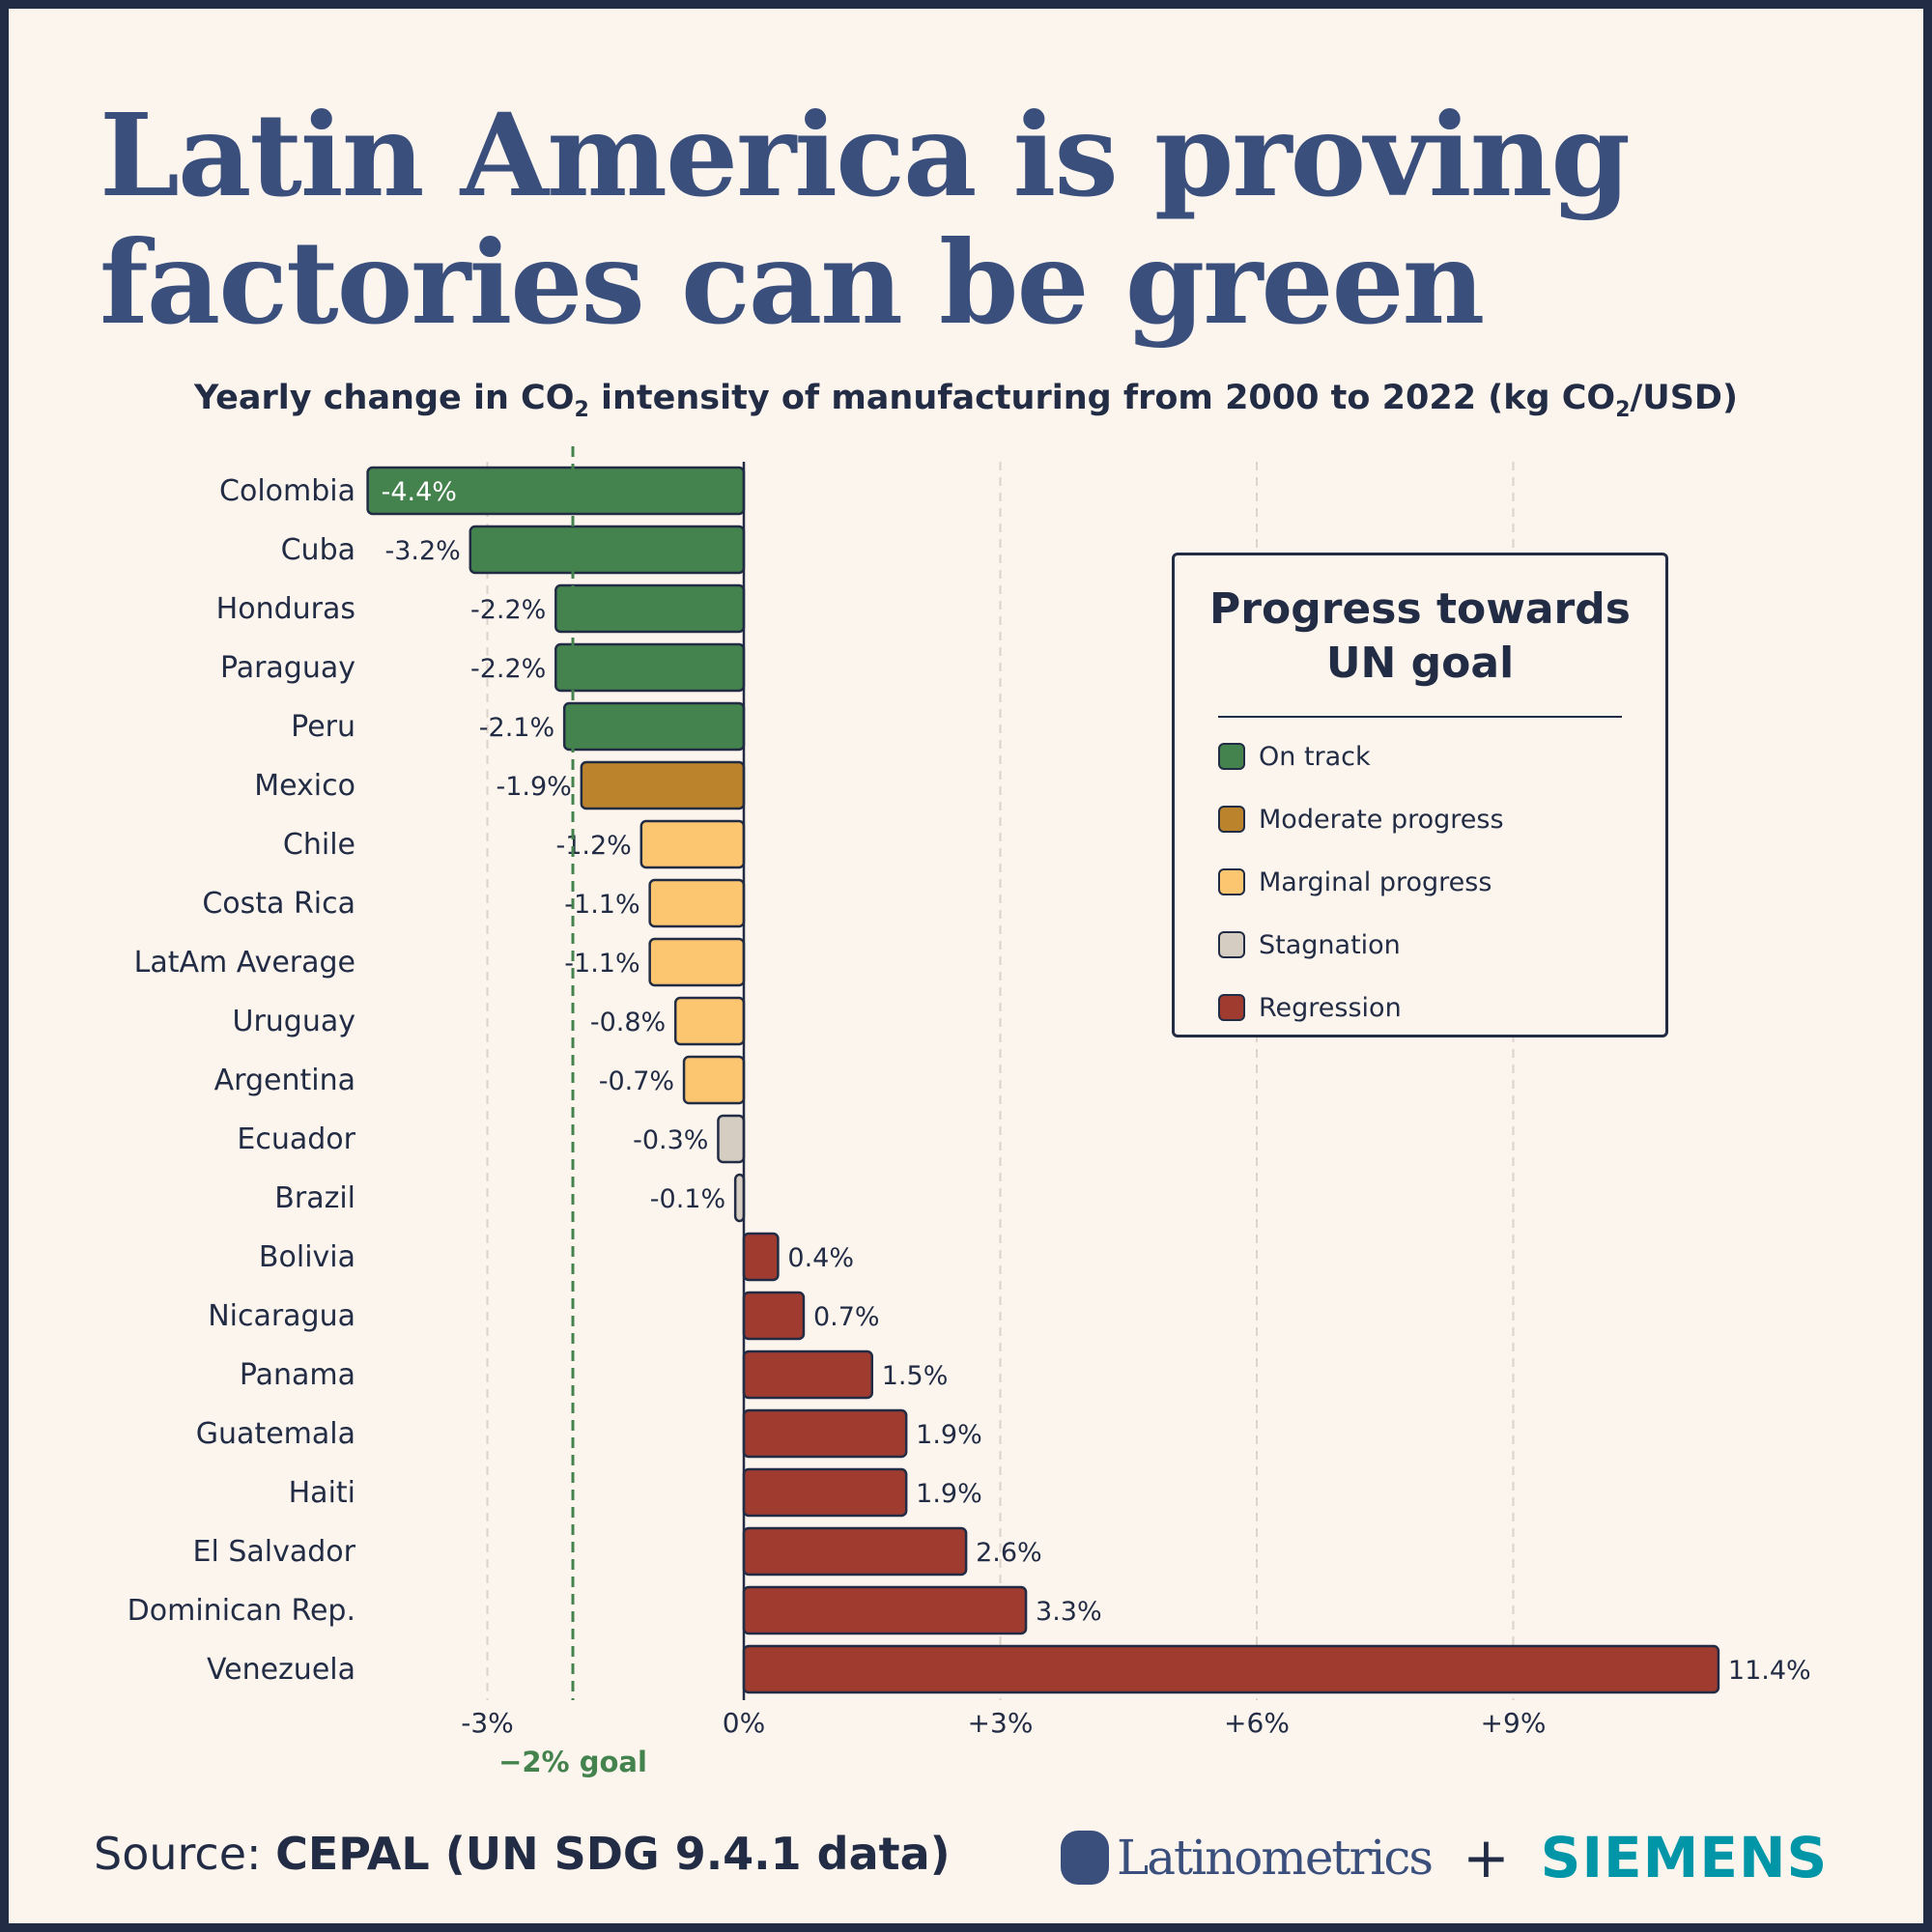  What do you see at coordinates (314, 1198) in the screenshot?
I see `category-label: Brazil` at bounding box center [314, 1198].